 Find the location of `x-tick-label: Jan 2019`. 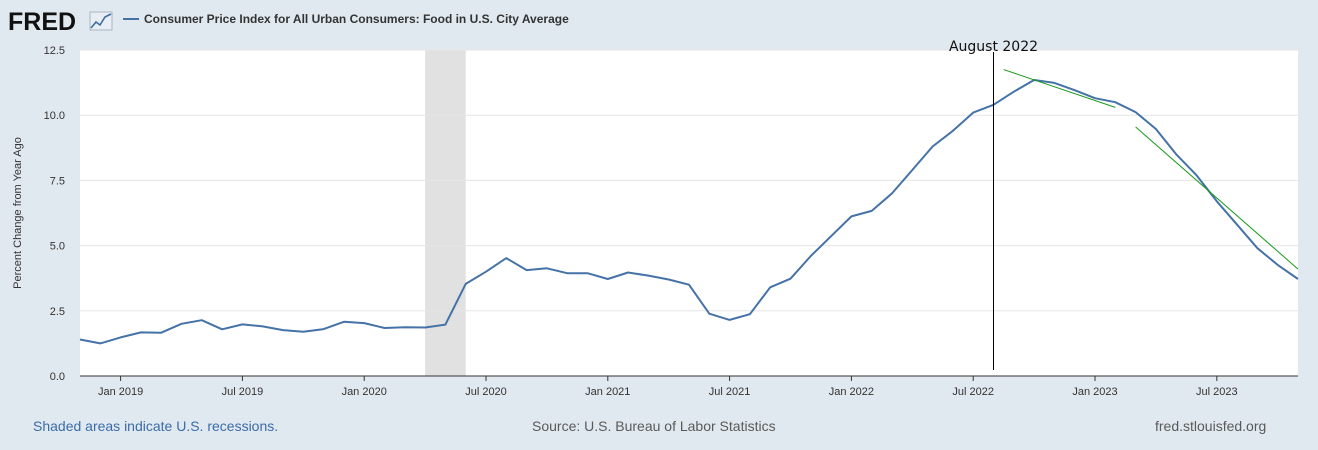

x-tick-label: Jan 2019 is located at coordinates (120, 392).